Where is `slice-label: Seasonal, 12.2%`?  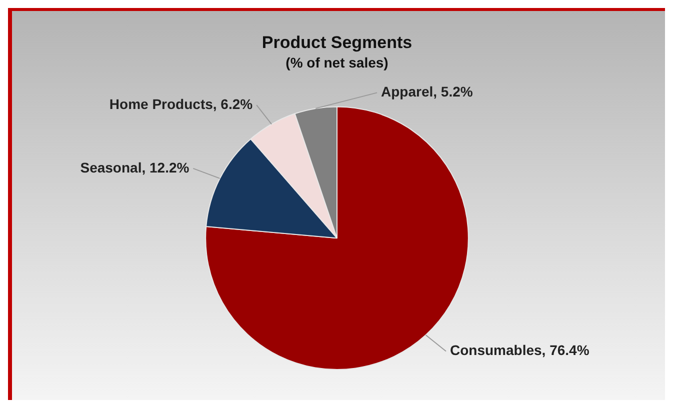 slice-label: Seasonal, 12.2% is located at coordinates (135, 167).